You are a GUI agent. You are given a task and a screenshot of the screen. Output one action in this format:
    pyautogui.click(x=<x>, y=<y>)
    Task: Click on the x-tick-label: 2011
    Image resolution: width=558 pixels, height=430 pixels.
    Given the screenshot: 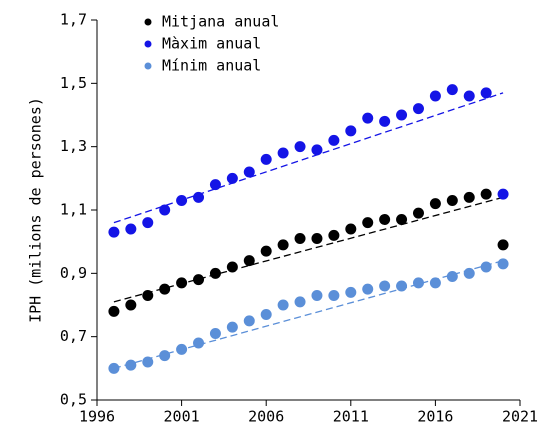 What is the action you would take?
    pyautogui.click(x=351, y=417)
    